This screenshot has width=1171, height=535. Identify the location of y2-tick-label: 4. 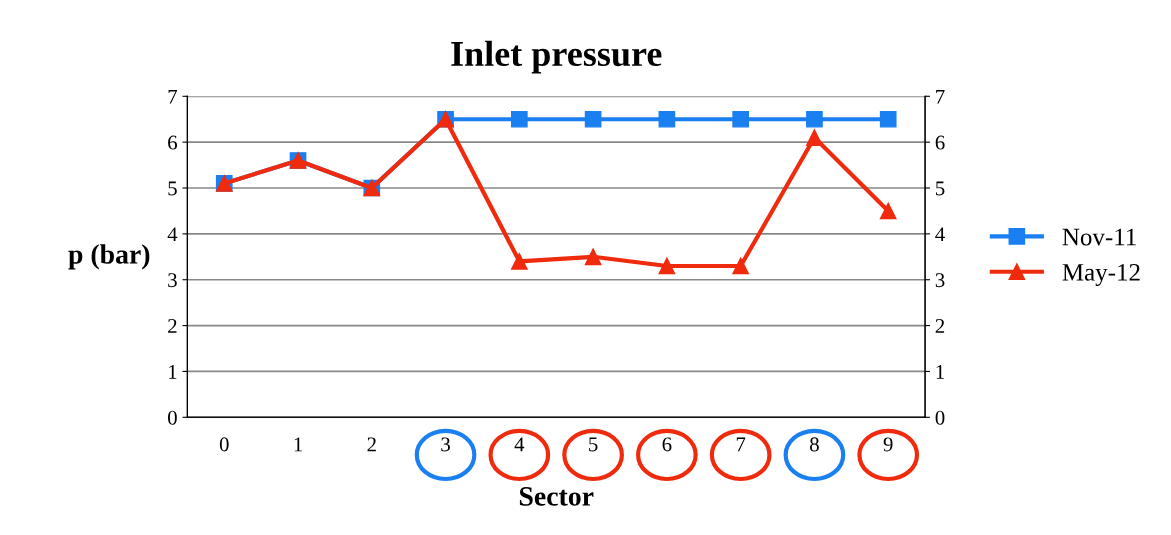
(940, 234).